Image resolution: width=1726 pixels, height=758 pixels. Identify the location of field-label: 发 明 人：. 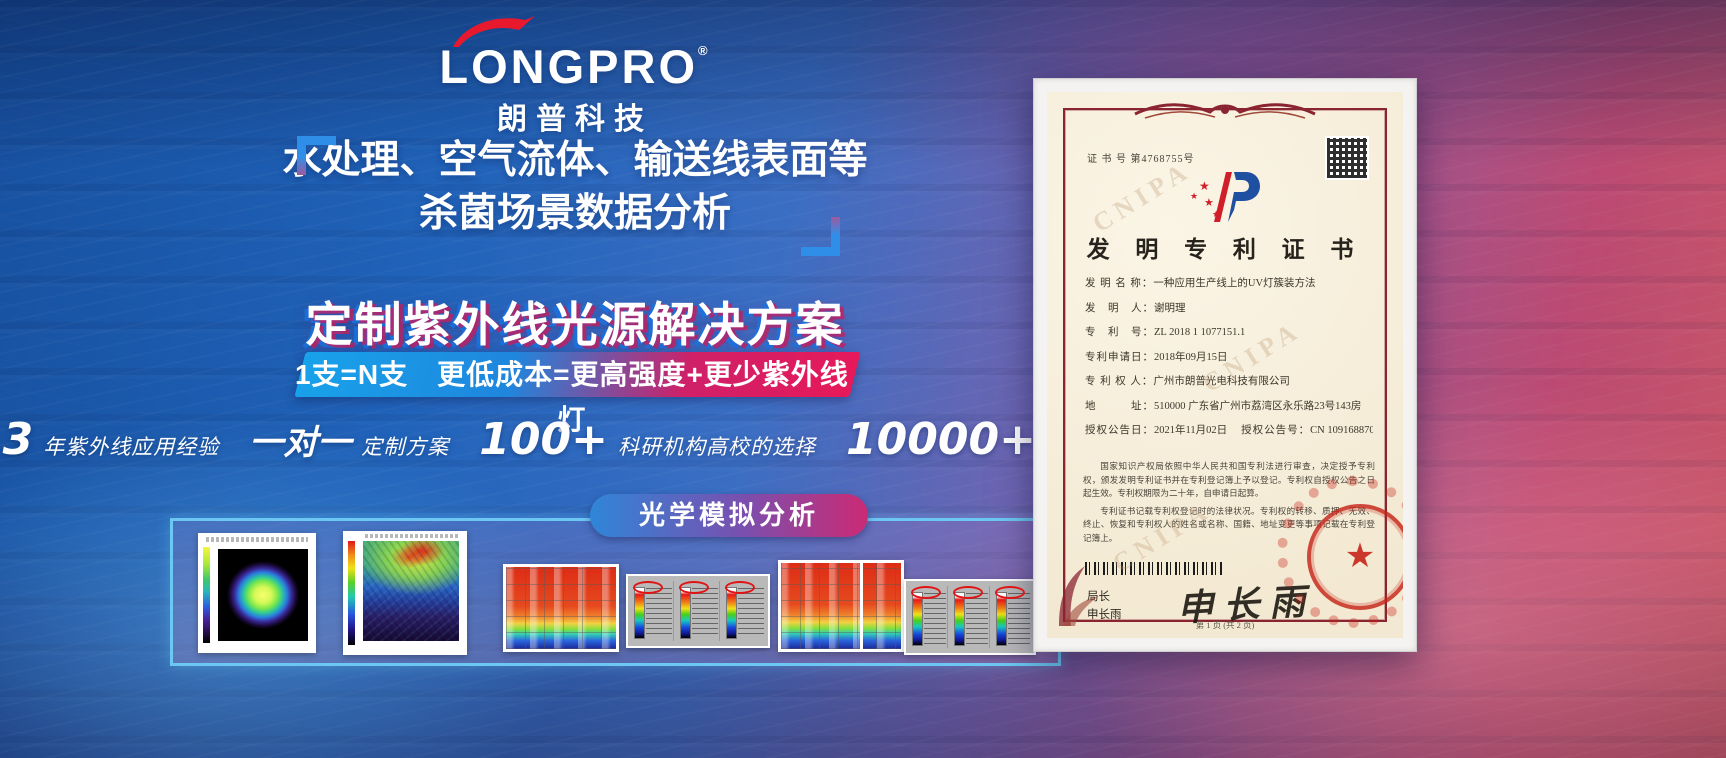
(1119, 308).